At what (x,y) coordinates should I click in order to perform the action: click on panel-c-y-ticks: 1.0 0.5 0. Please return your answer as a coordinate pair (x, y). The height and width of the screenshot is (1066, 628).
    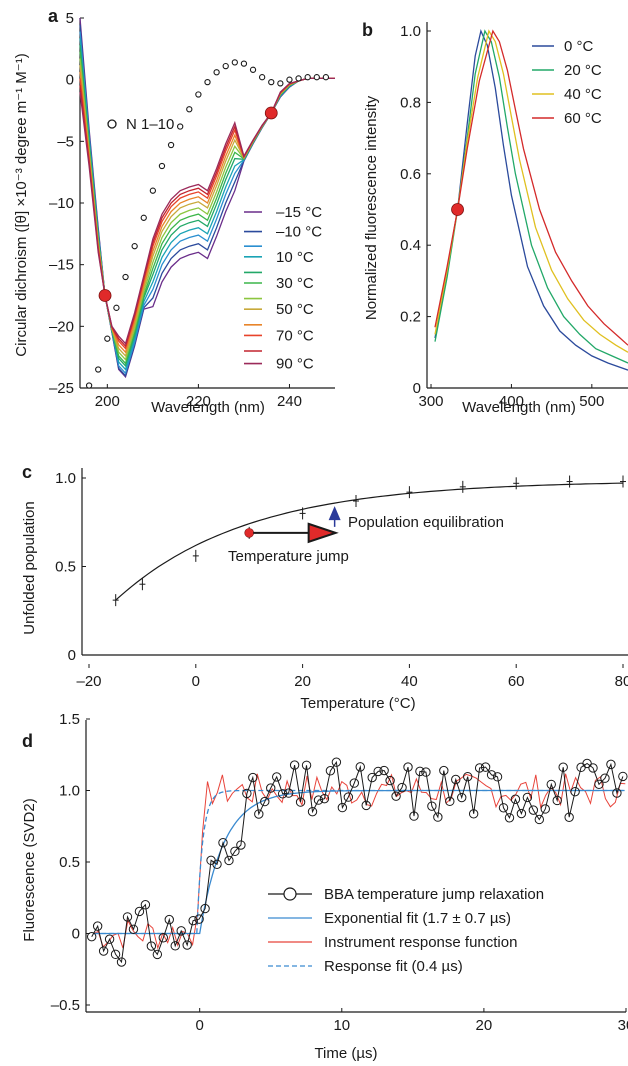
    Looking at the image, I should click on (70, 567).